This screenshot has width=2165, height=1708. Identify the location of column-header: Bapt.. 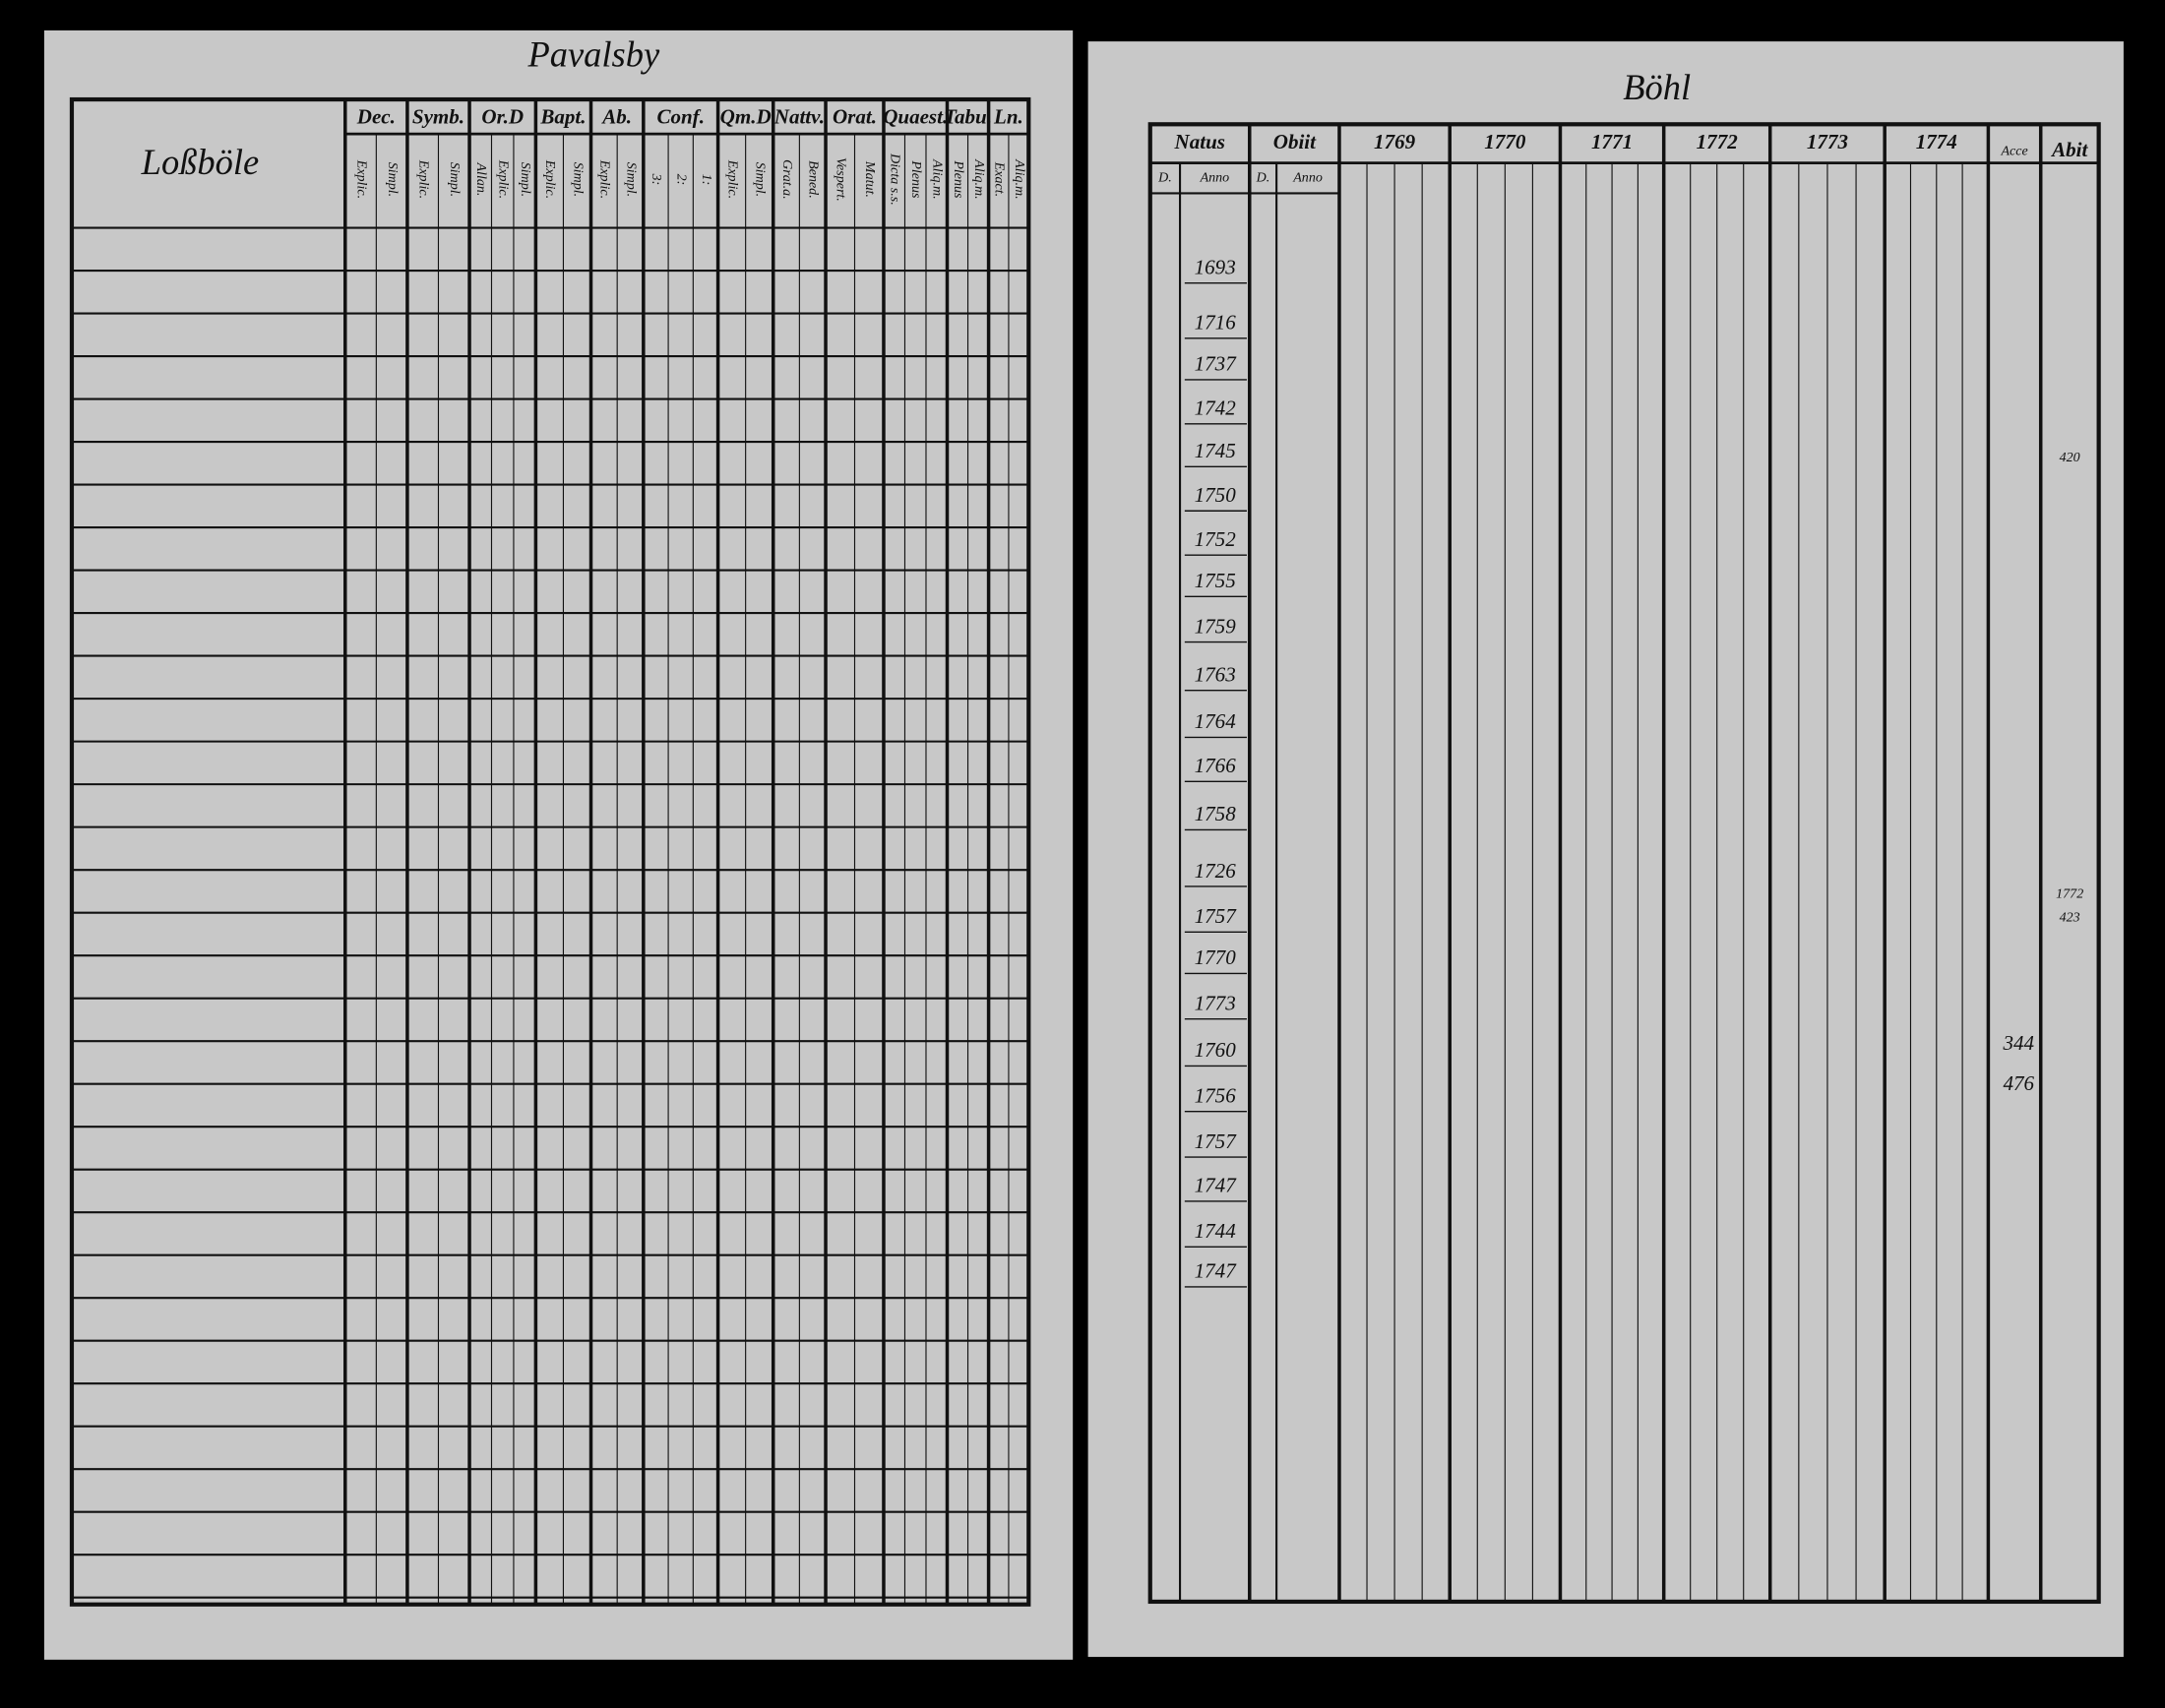
(563, 117).